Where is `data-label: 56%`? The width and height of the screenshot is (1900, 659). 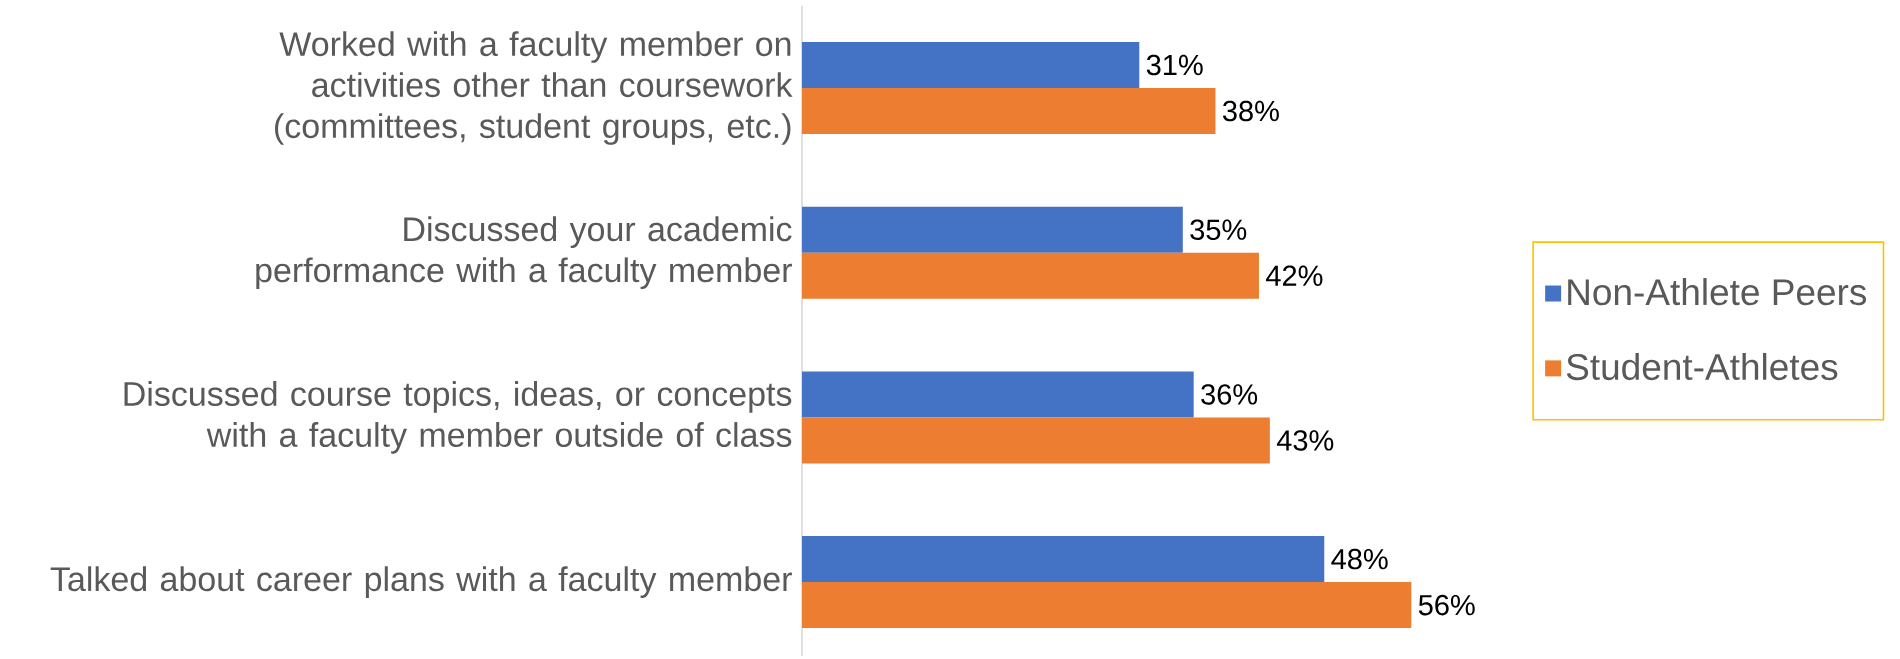 data-label: 56% is located at coordinates (1446, 605).